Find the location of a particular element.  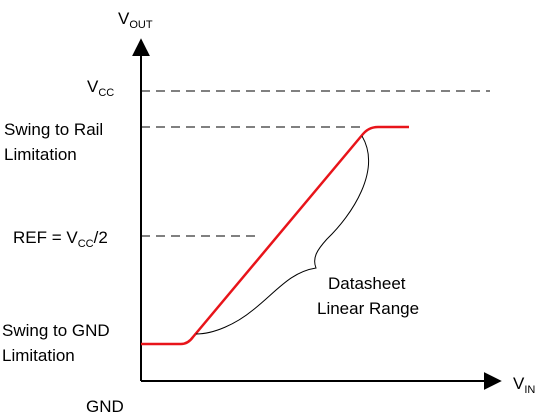

swing-gnd-label-line2: Limitation is located at coordinates (38, 355).